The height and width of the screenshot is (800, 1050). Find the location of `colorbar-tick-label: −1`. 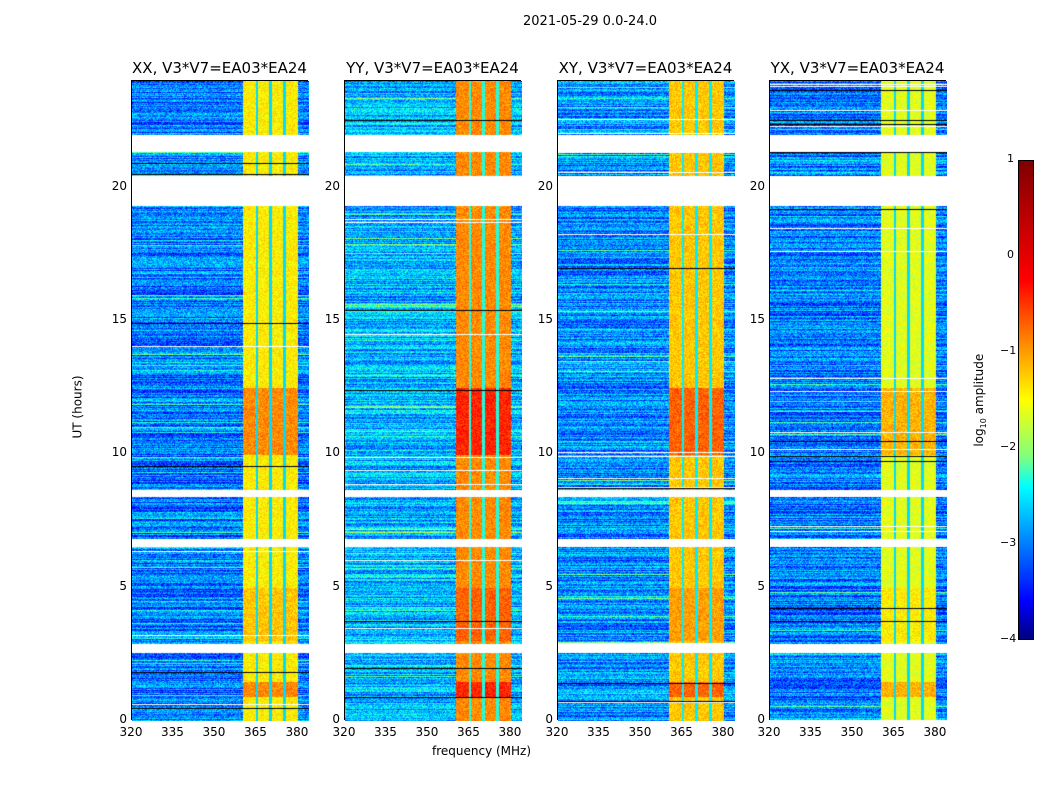

colorbar-tick-label: −1 is located at coordinates (1008, 350).